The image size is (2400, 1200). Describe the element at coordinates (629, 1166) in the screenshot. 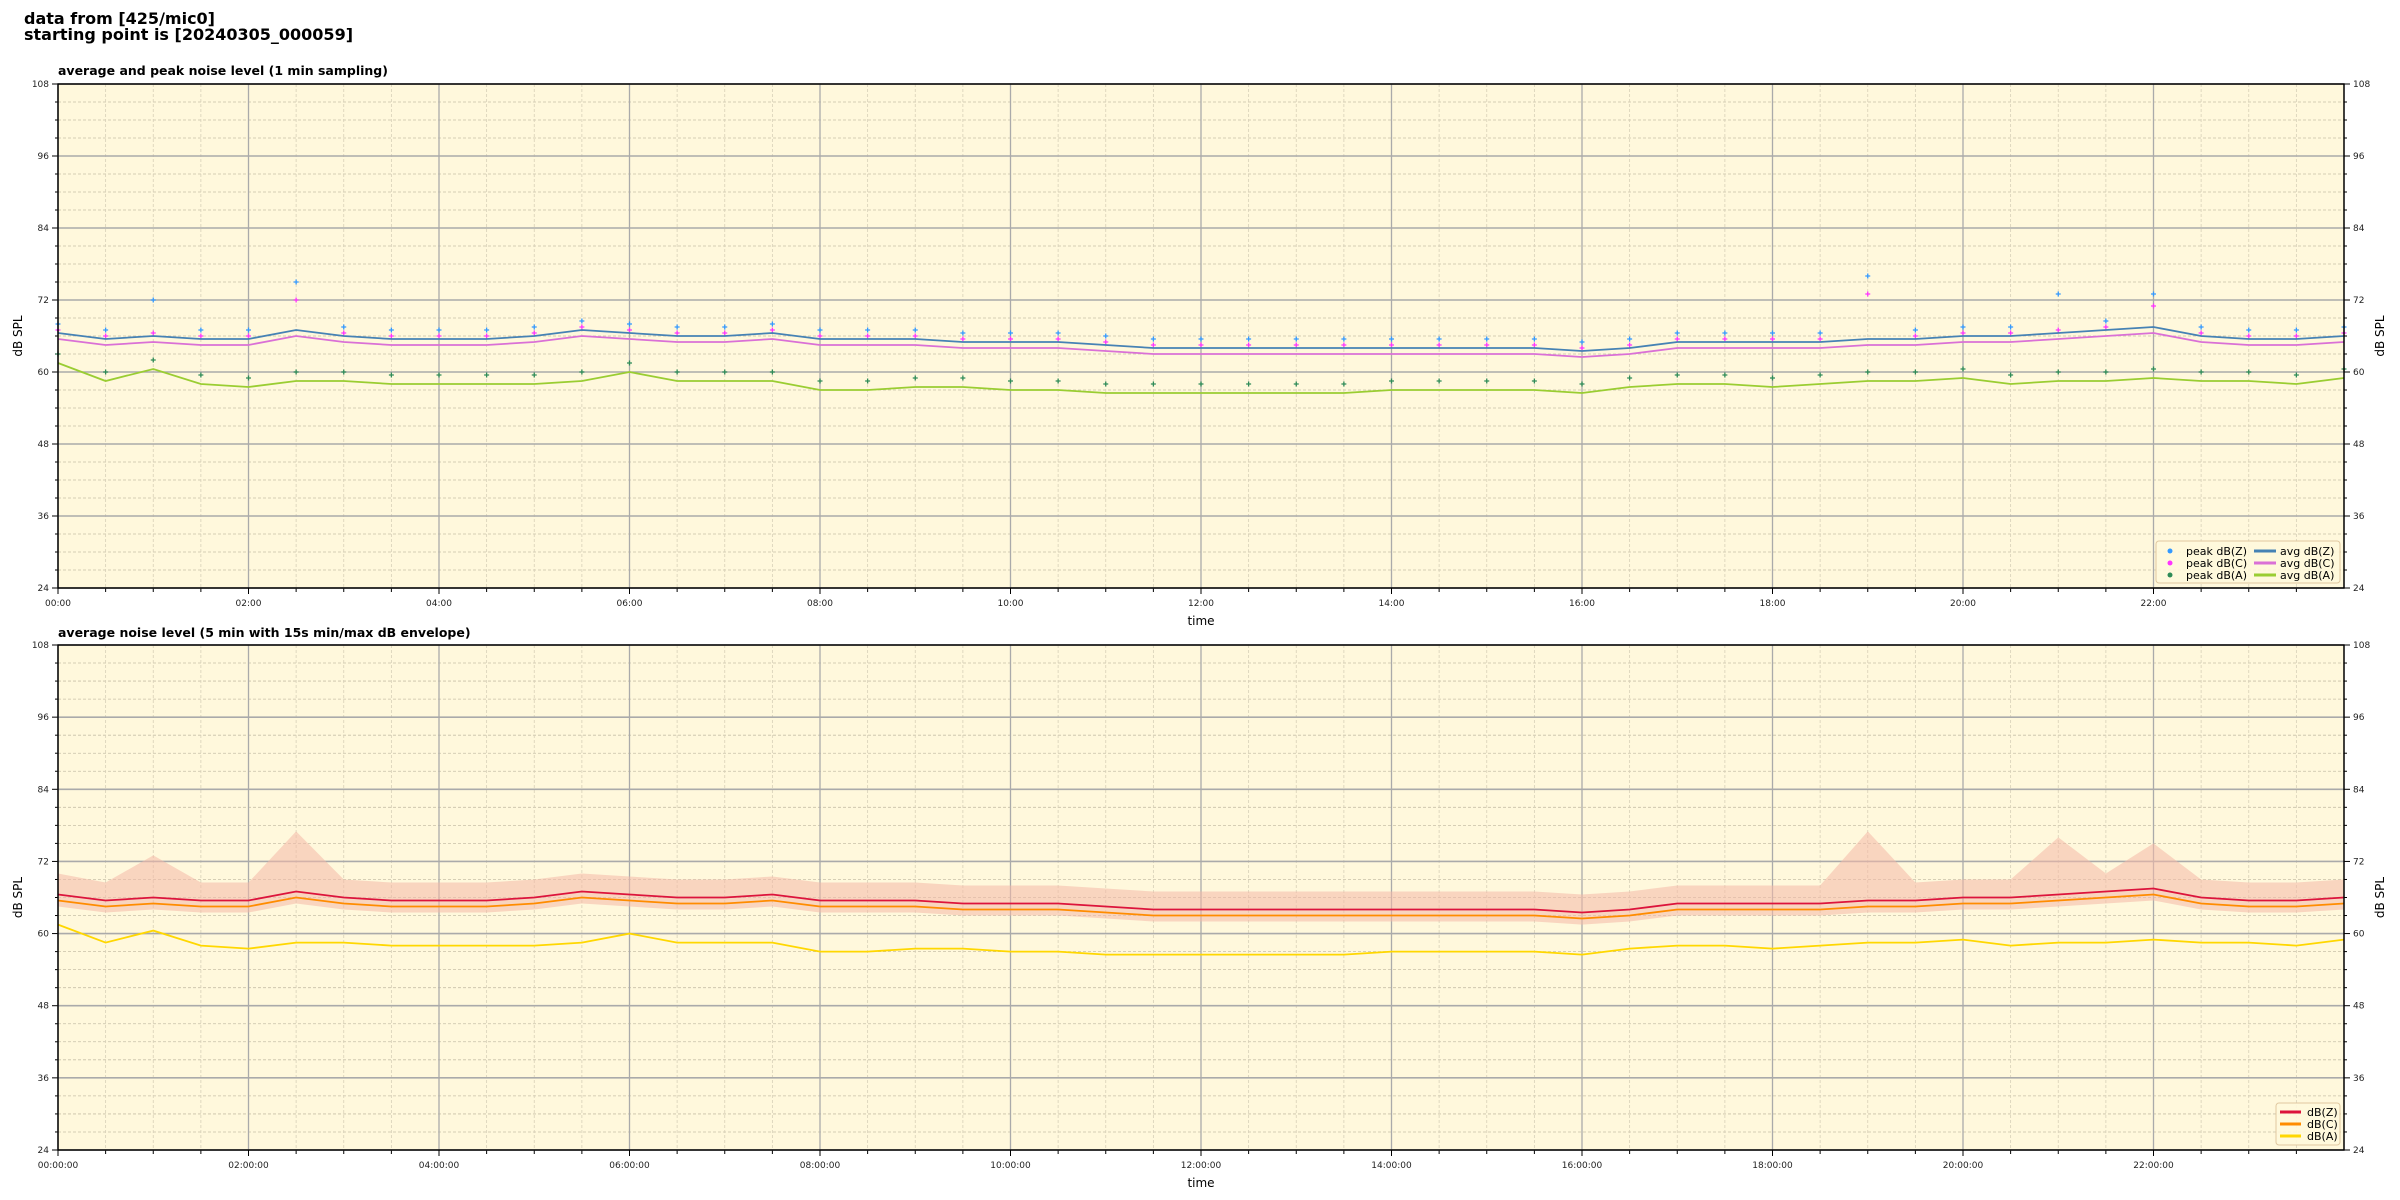

I see `x-tick-label: 06:00:00` at that location.